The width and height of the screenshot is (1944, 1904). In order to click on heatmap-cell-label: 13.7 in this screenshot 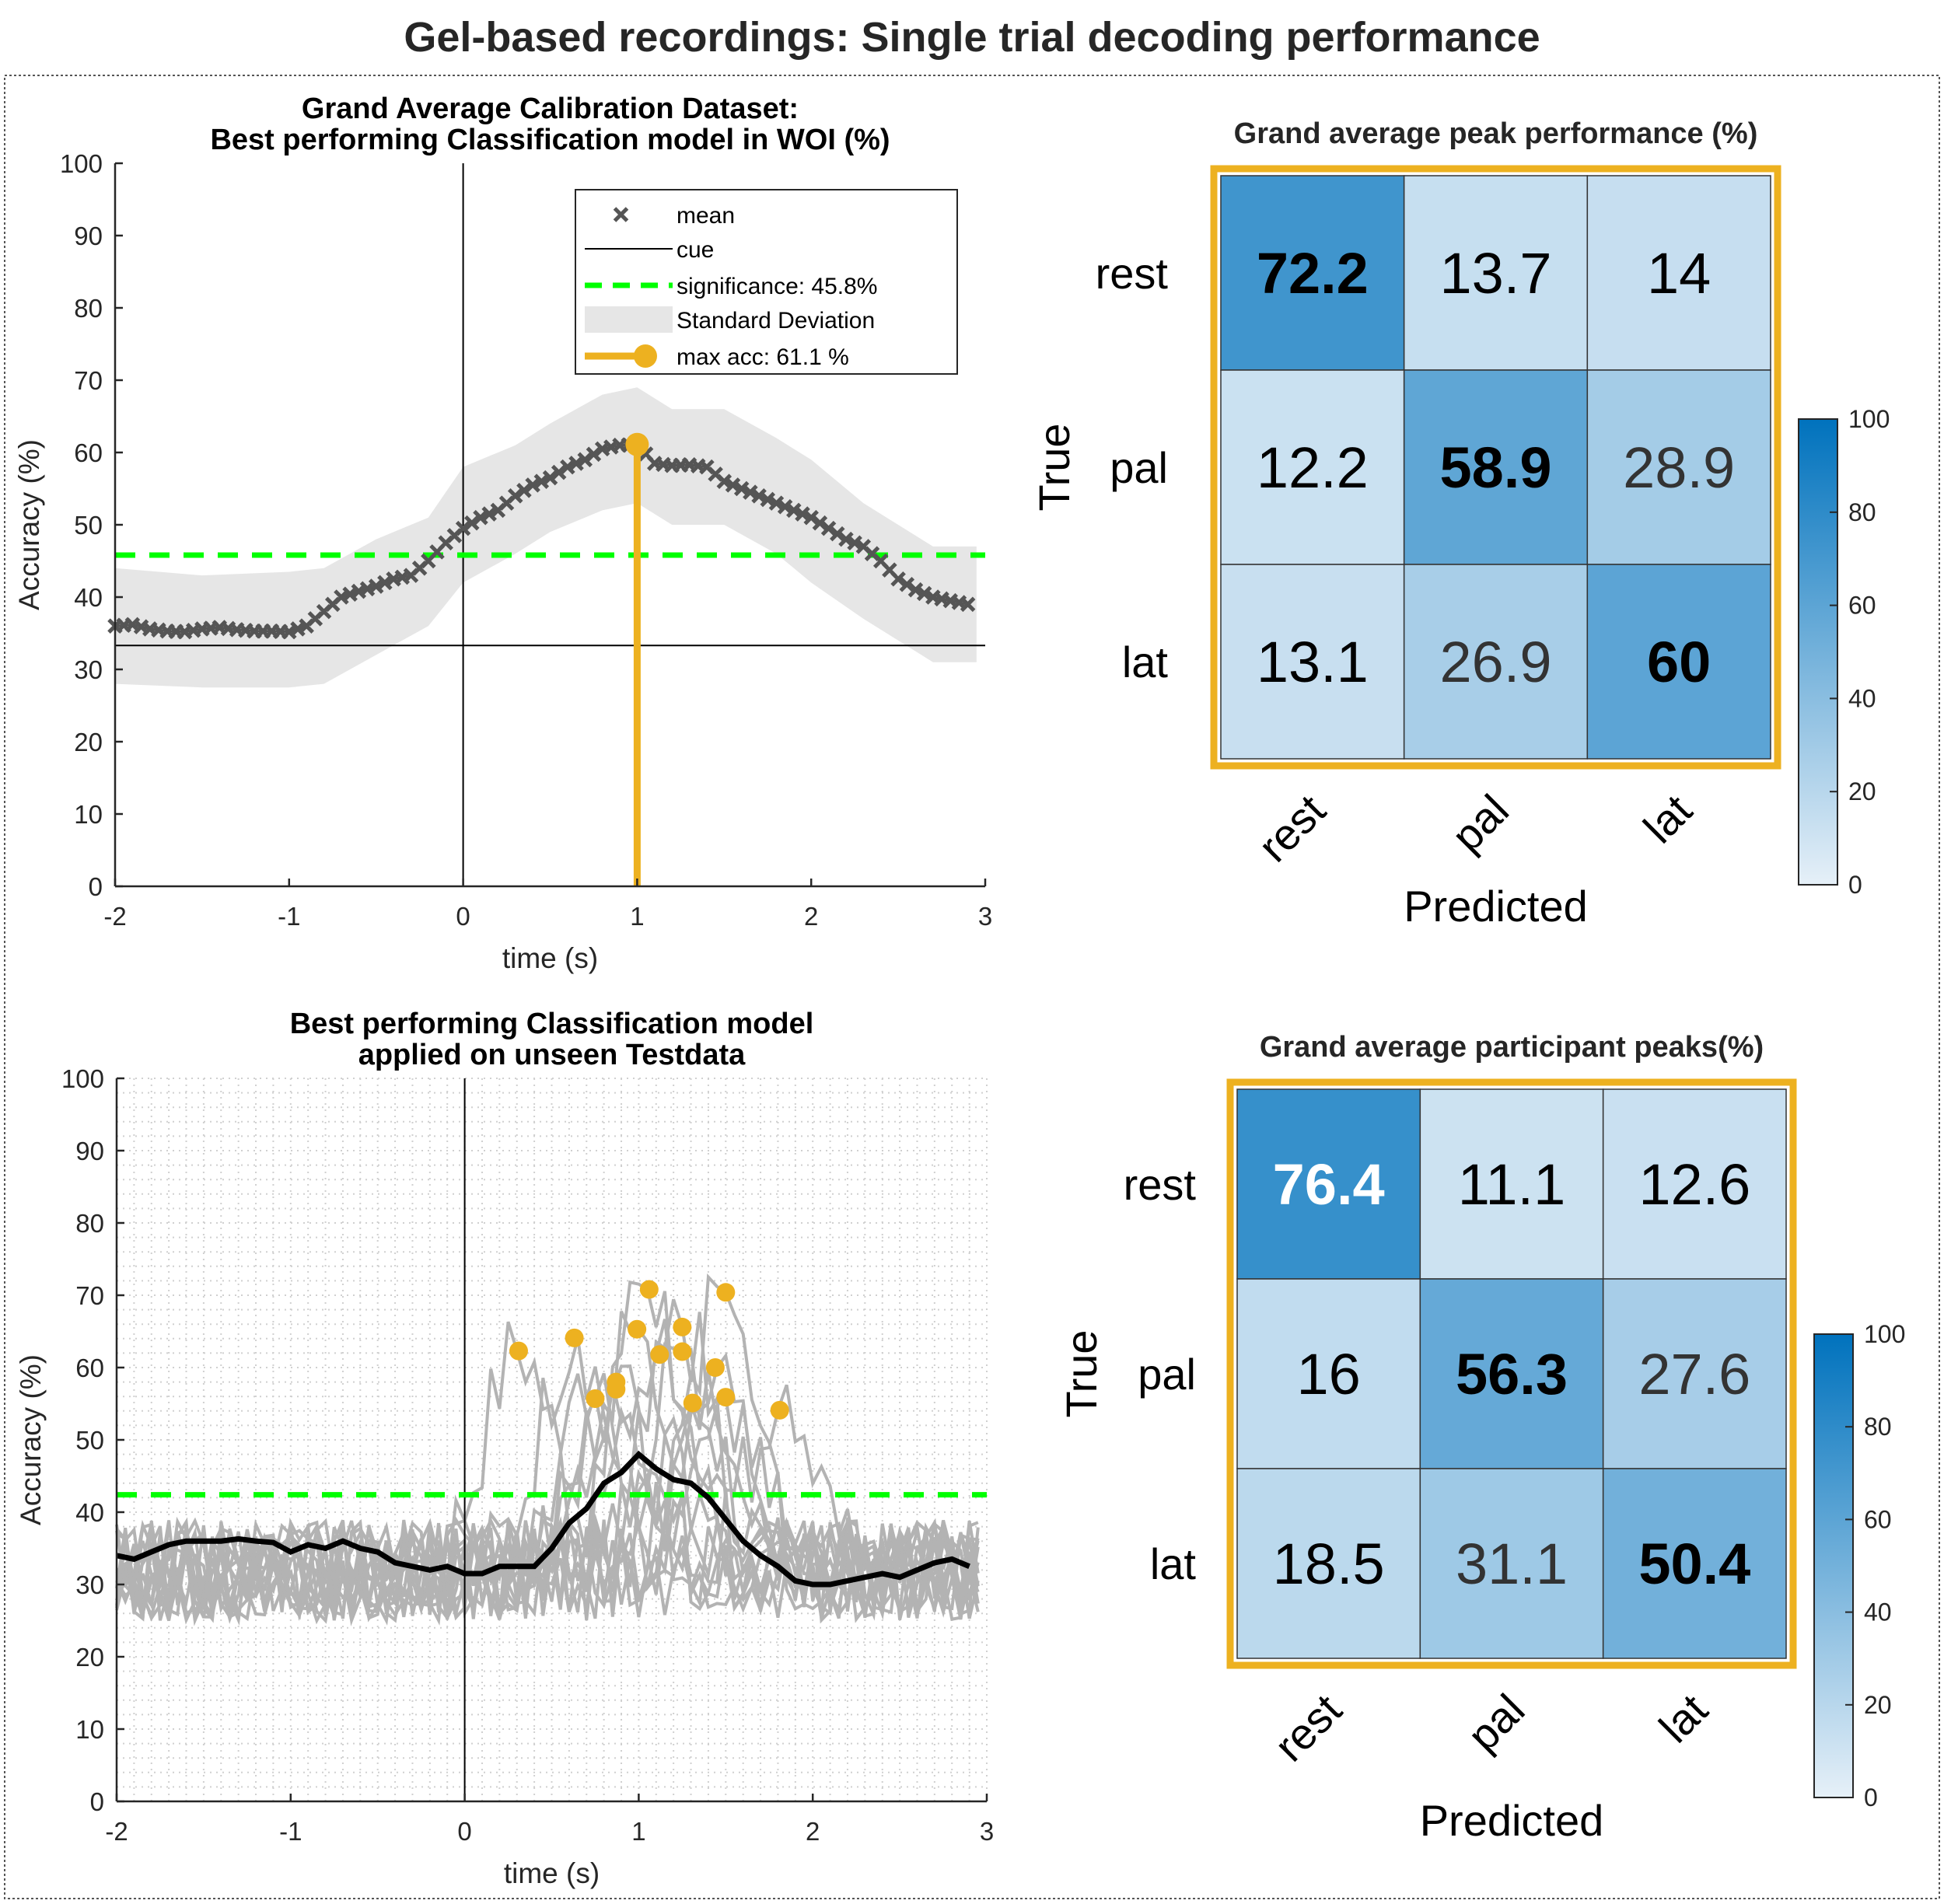, I will do `click(1495, 274)`.